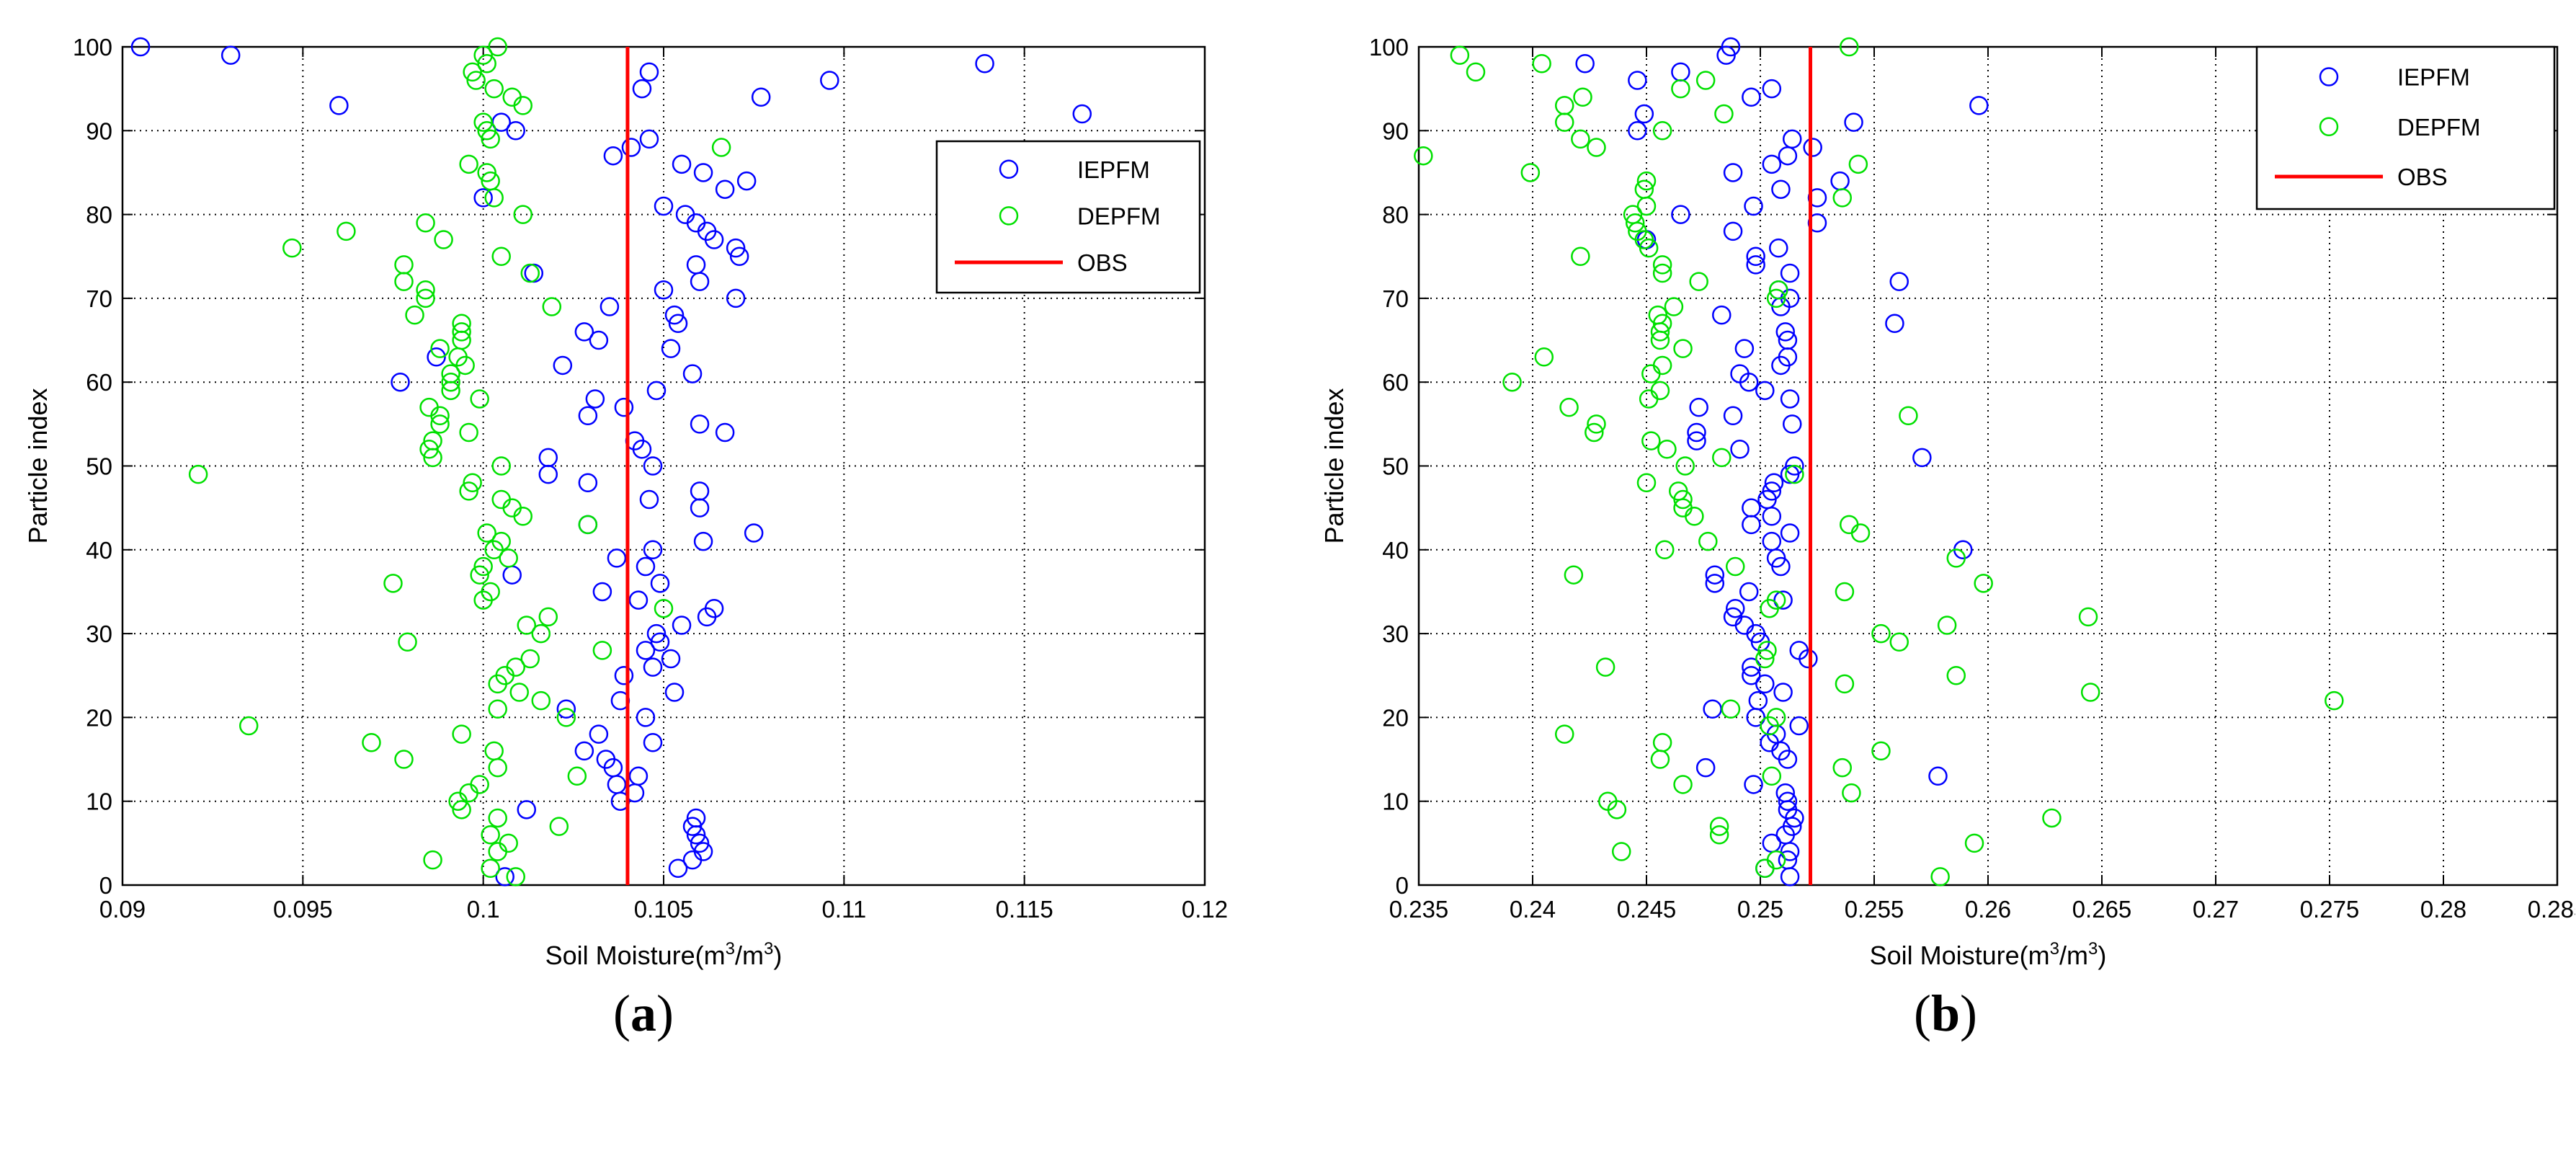 This screenshot has height=1164, width=2576. I want to click on x-tick-label: 0.11, so click(843, 909).